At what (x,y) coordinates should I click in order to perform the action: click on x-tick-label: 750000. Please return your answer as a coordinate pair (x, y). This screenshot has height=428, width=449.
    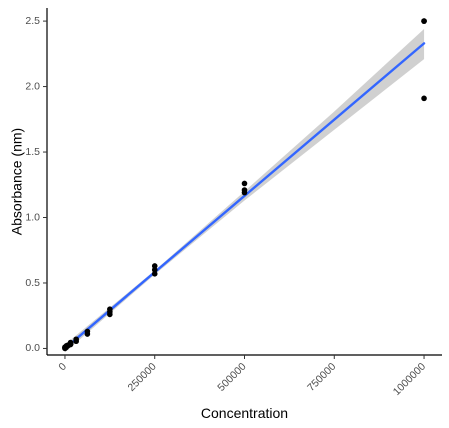
    Looking at the image, I should click on (321, 376).